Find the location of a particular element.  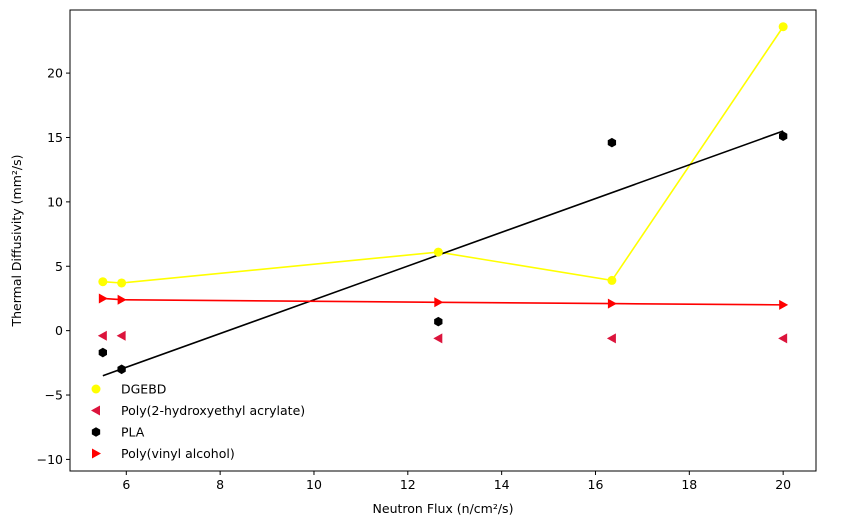

y-tick-label: 10 is located at coordinates (55, 201).